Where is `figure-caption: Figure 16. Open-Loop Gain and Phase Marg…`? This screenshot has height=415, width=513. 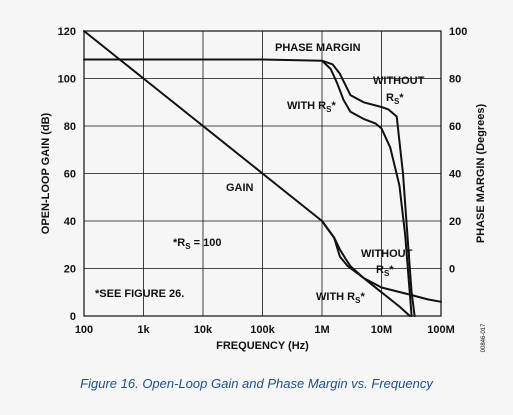 figure-caption: Figure 16. Open-Loop Gain and Phase Marg… is located at coordinates (256, 383).